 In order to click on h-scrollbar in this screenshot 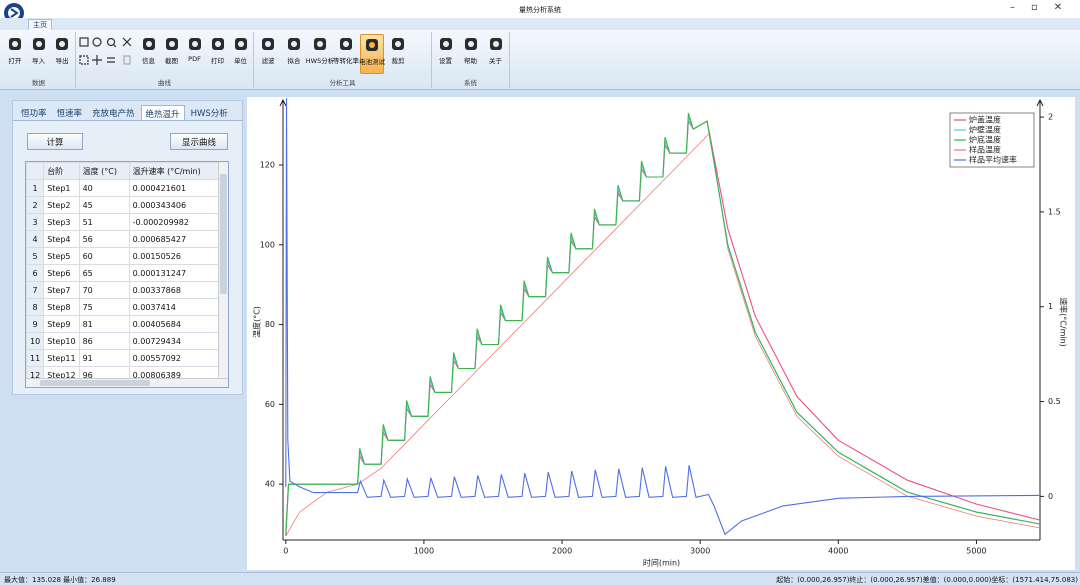, I will do `click(127, 382)`.